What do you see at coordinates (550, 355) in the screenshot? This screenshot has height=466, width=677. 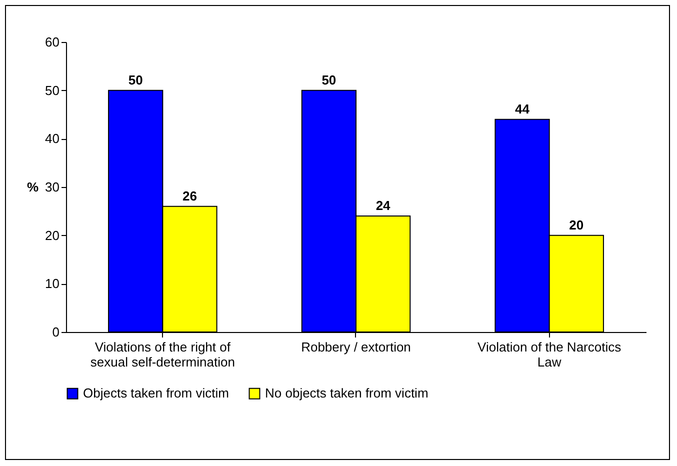 I see `x-tick-label: Violation of the Narcotics Law` at bounding box center [550, 355].